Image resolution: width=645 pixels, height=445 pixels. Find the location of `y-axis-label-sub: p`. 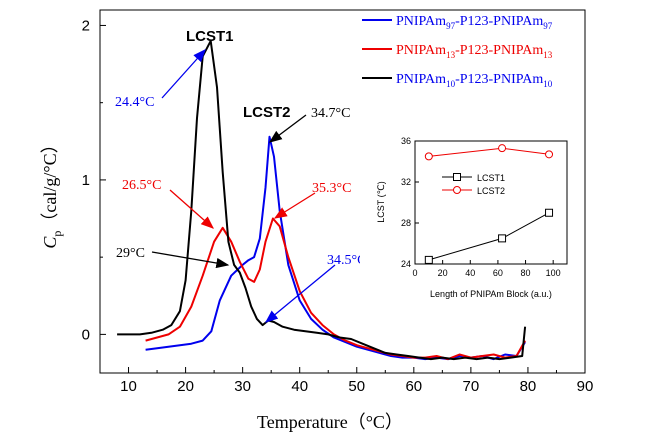

y-axis-label-sub: p is located at coordinates (57, 234).